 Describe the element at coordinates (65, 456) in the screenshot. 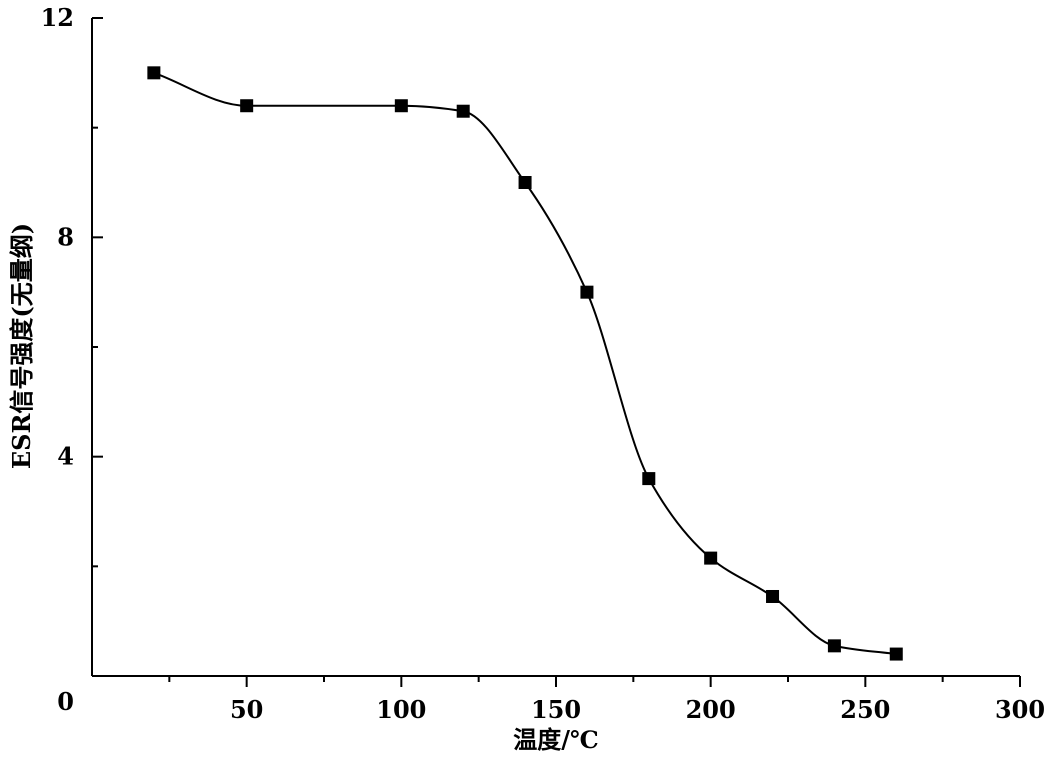

I see `y-tick-label: 4` at that location.